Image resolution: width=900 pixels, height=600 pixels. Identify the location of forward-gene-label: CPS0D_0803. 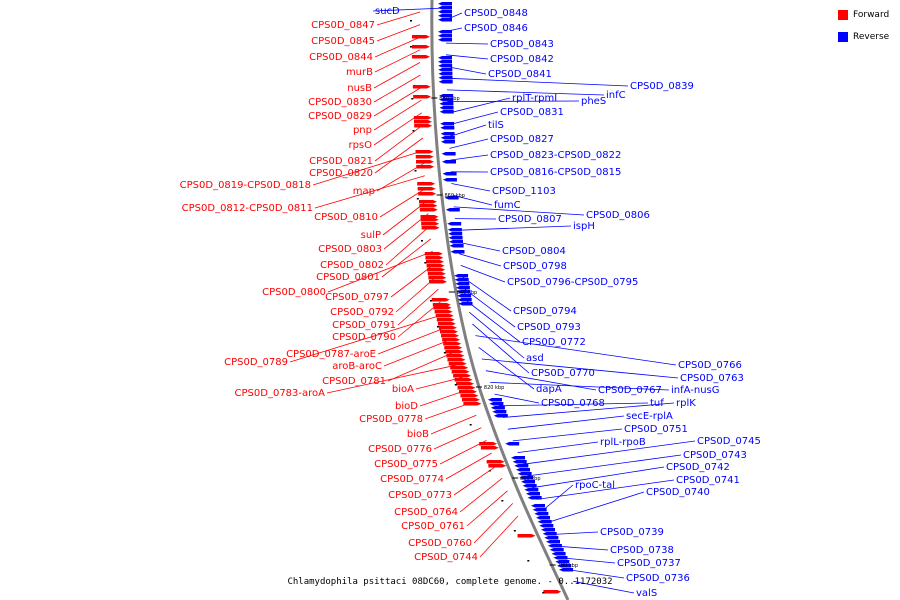
(350, 249).